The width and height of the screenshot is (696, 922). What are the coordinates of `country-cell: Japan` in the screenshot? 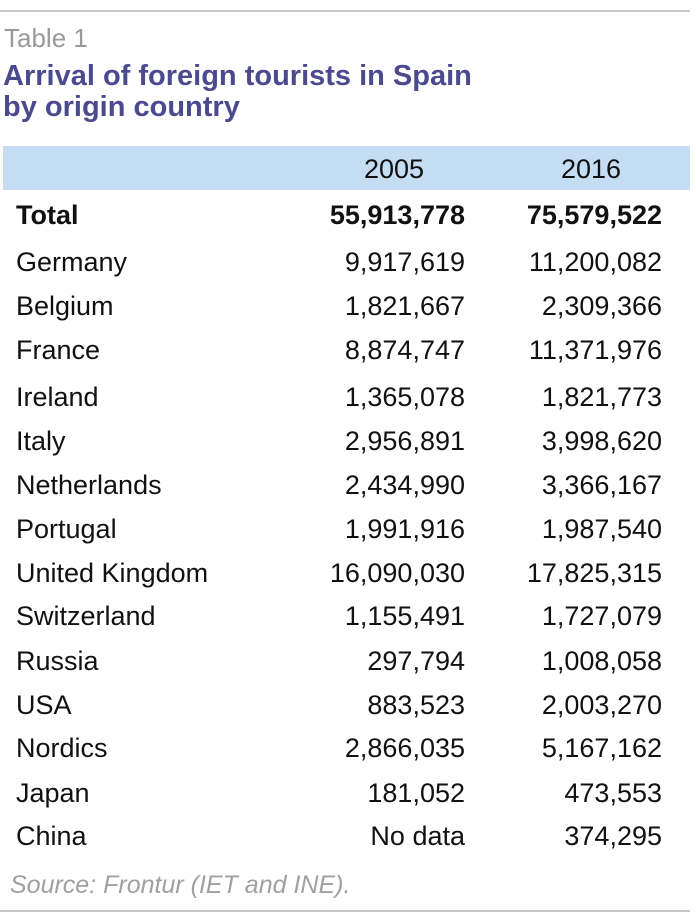 It's located at (53, 793).